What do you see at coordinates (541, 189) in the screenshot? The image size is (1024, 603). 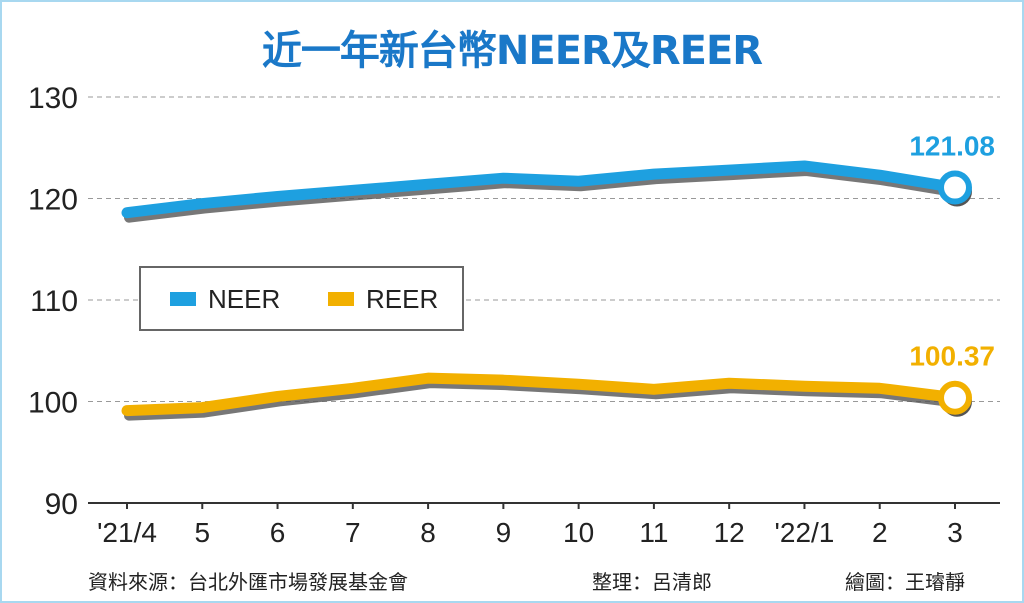 I see `series-line-neer` at bounding box center [541, 189].